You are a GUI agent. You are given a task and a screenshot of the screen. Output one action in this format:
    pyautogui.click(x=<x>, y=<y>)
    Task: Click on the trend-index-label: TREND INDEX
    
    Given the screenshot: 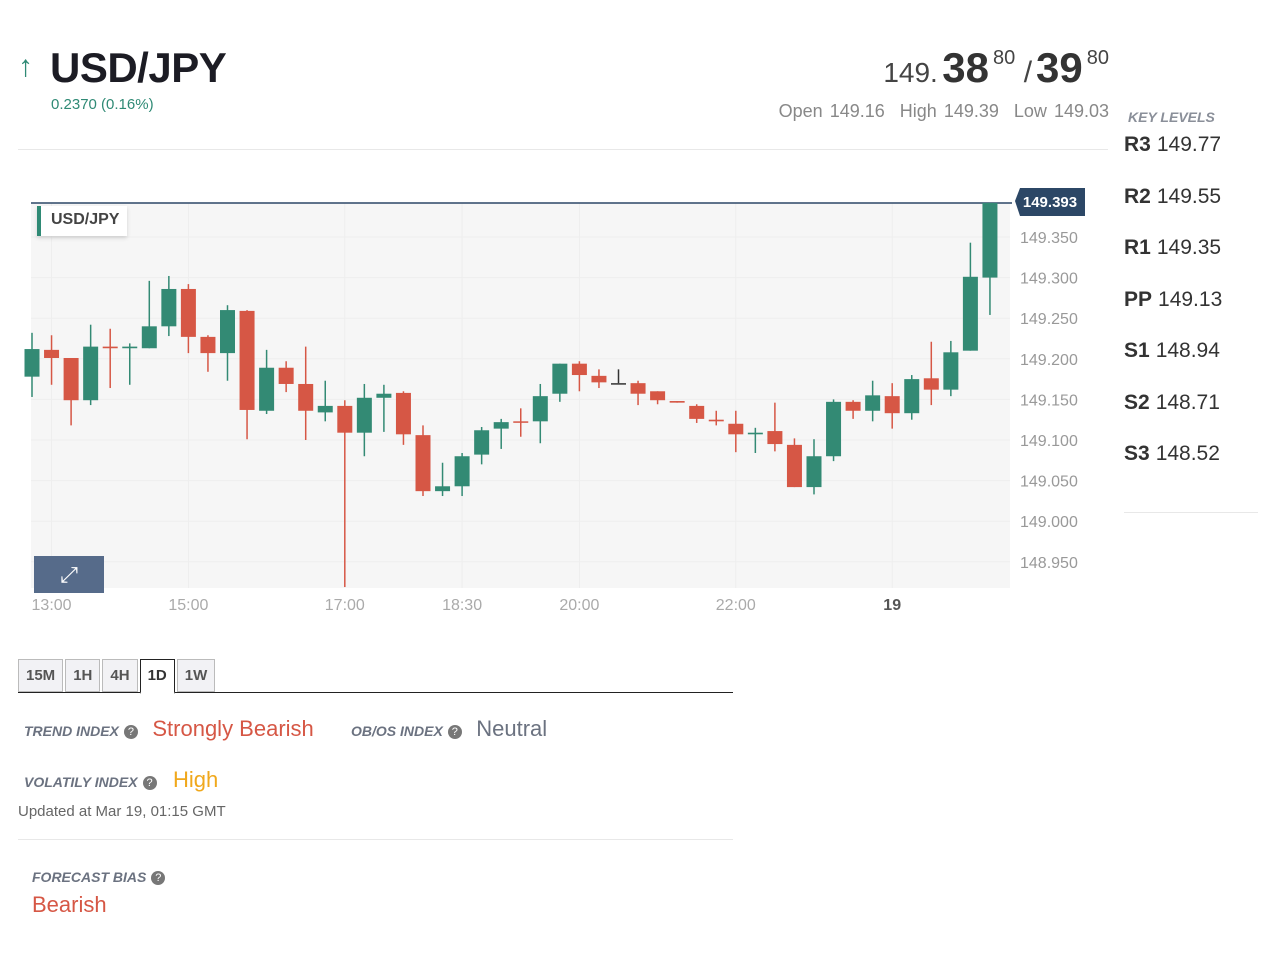 What is the action you would take?
    pyautogui.click(x=71, y=731)
    